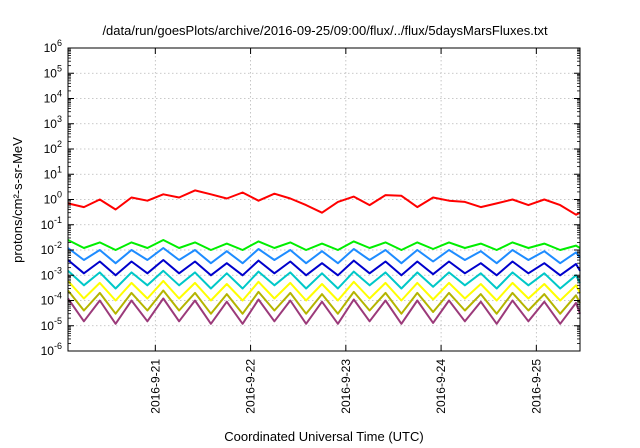 This screenshot has width=640, height=448. I want to click on x-tick-label: 2016-9-23, so click(346, 386).